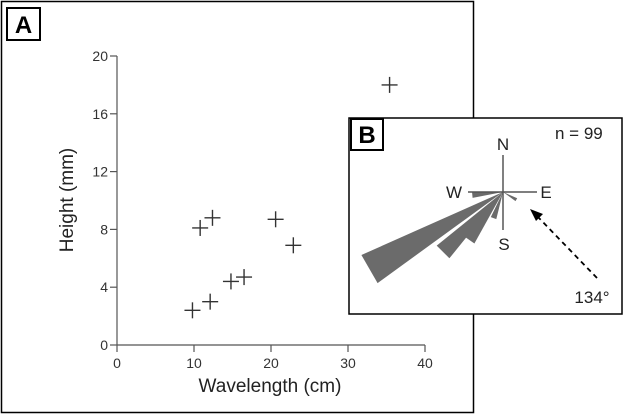 The height and width of the screenshot is (414, 625). Describe the element at coordinates (271, 363) in the screenshot. I see `x-tick-label: 20` at that location.